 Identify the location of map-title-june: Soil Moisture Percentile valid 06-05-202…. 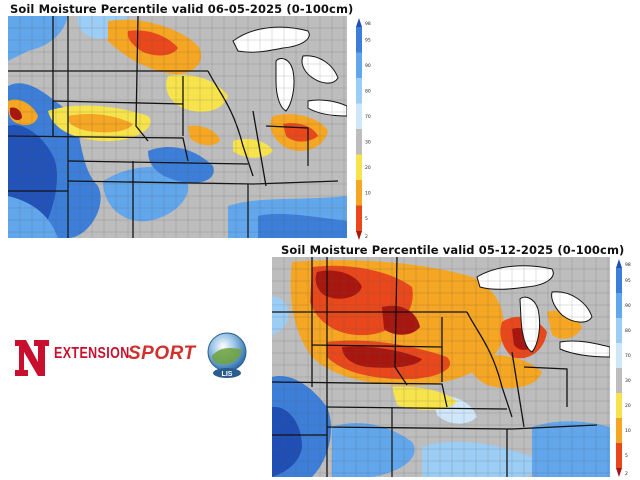
(182, 9).